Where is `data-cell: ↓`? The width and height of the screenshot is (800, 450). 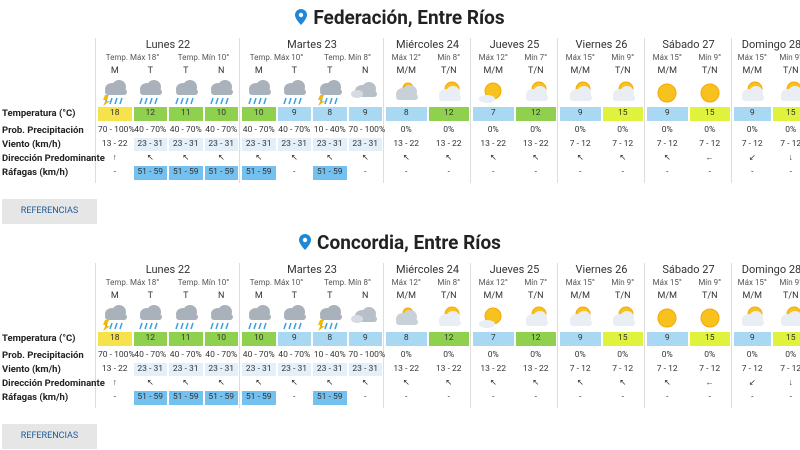 data-cell: ↓ is located at coordinates (790, 158).